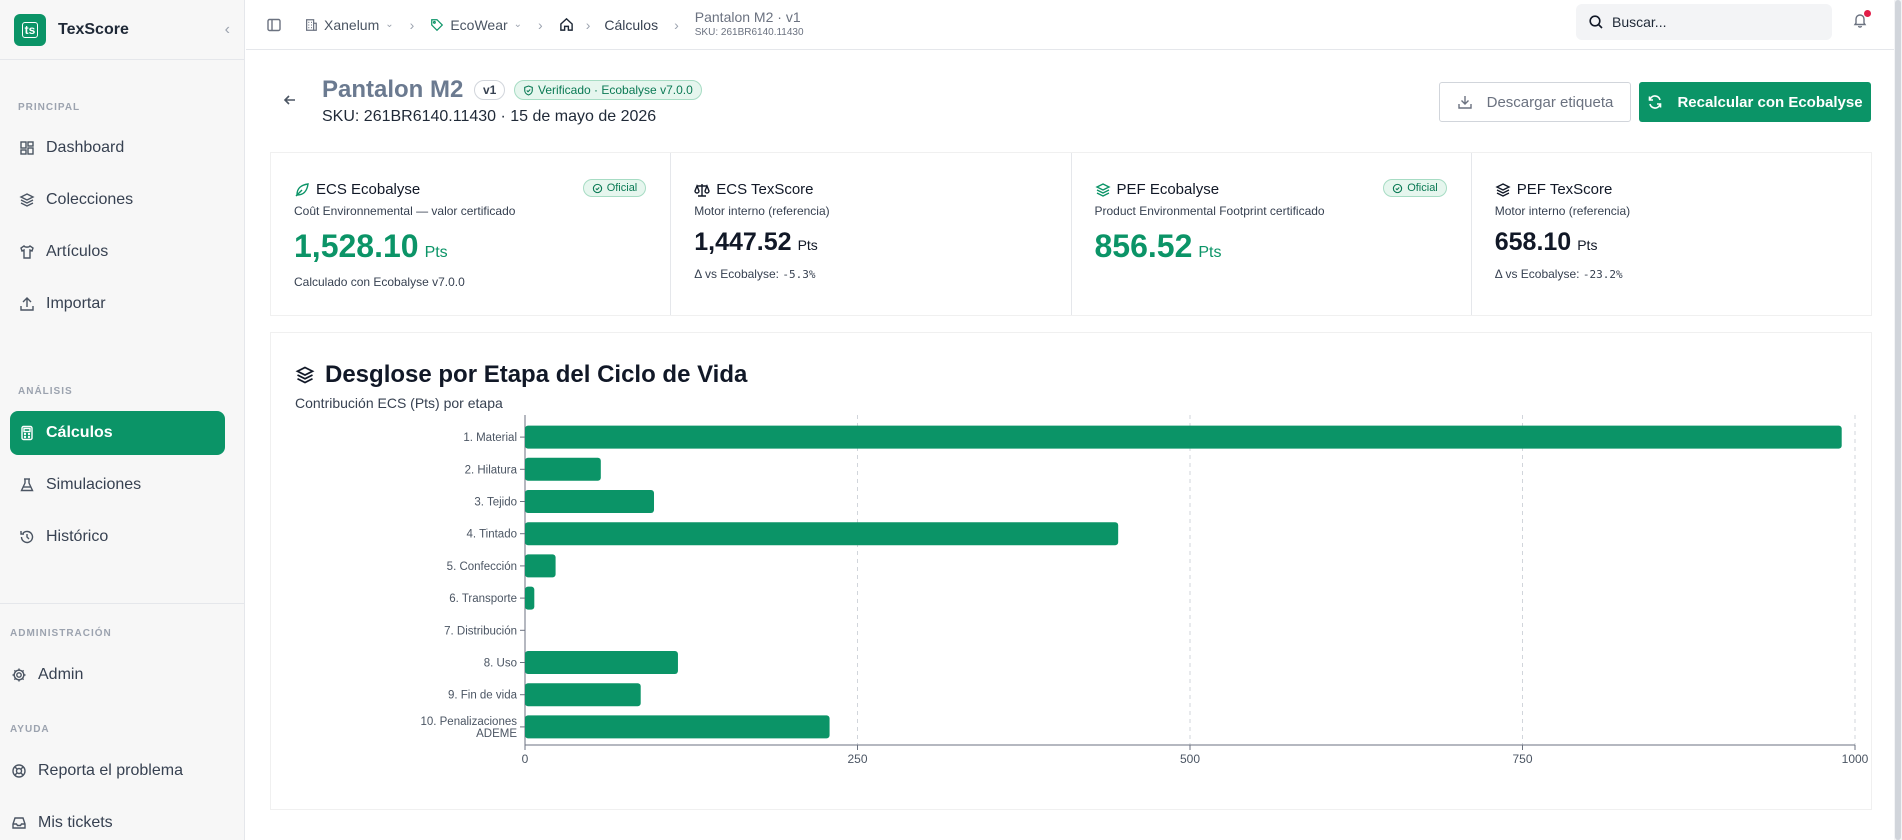  What do you see at coordinates (631, 24) in the screenshot?
I see `breadcrumb-section: Cálculos` at bounding box center [631, 24].